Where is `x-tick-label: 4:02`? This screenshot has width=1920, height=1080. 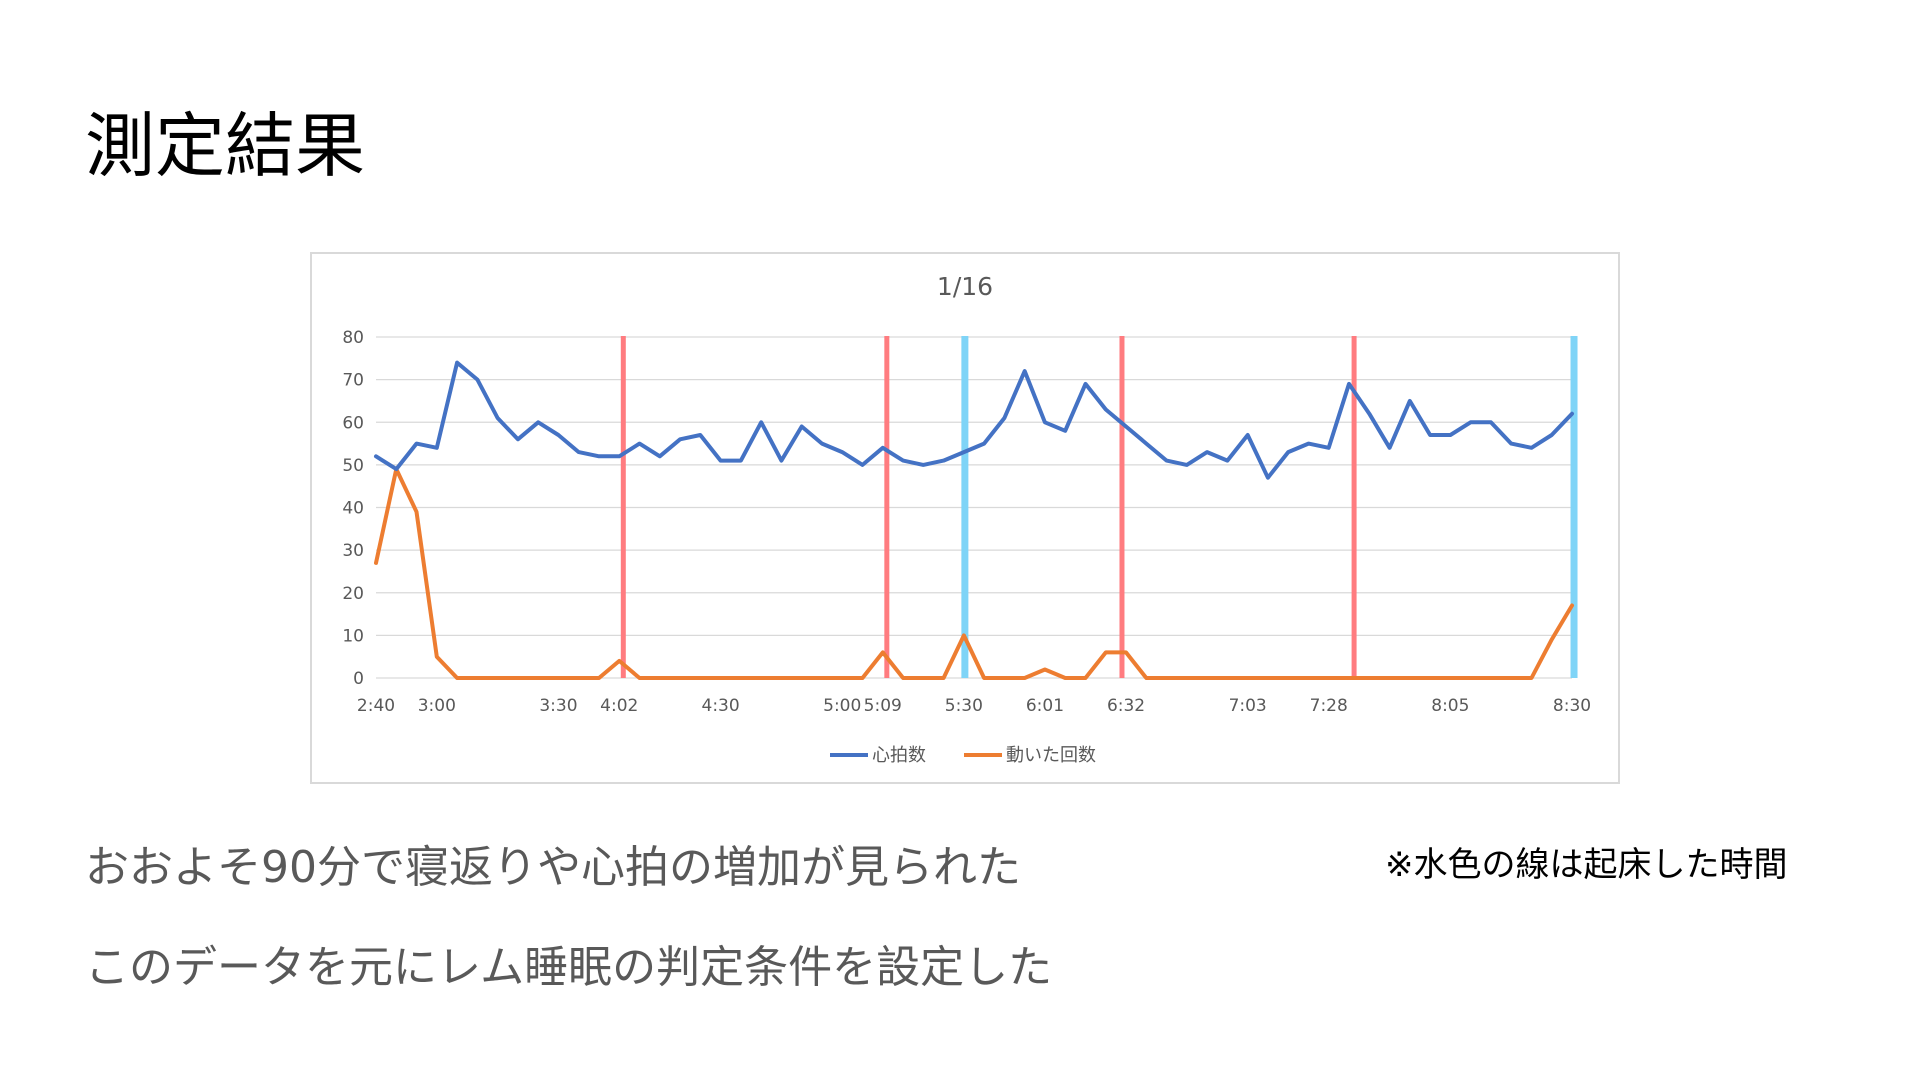
x-tick-label: 4:02 is located at coordinates (619, 706).